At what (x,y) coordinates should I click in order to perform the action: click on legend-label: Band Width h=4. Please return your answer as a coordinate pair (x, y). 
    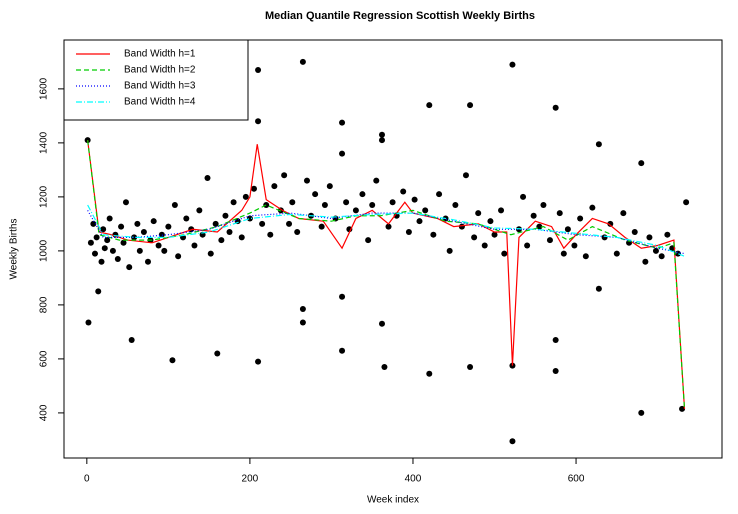
    Looking at the image, I should click on (160, 102).